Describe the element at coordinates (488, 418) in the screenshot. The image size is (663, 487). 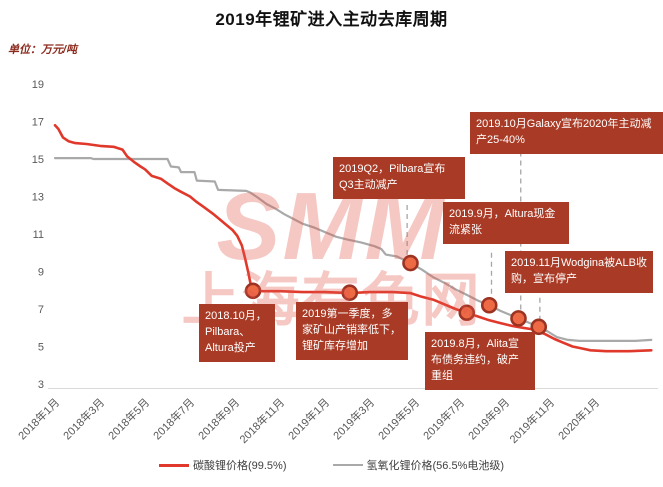
I see `x-tick-label: 2019年9月` at that location.